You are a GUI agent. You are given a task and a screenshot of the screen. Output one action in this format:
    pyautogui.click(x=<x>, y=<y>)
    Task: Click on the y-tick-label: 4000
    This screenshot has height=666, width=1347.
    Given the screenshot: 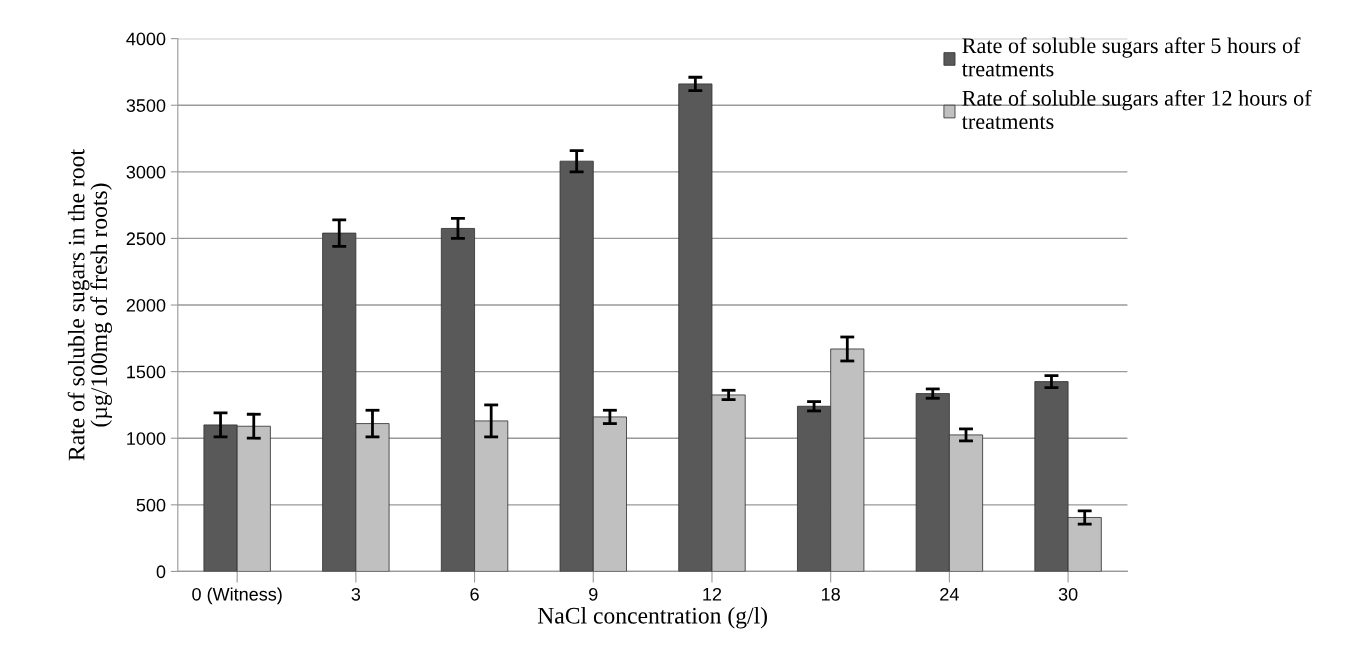 What is the action you would take?
    pyautogui.click(x=146, y=39)
    